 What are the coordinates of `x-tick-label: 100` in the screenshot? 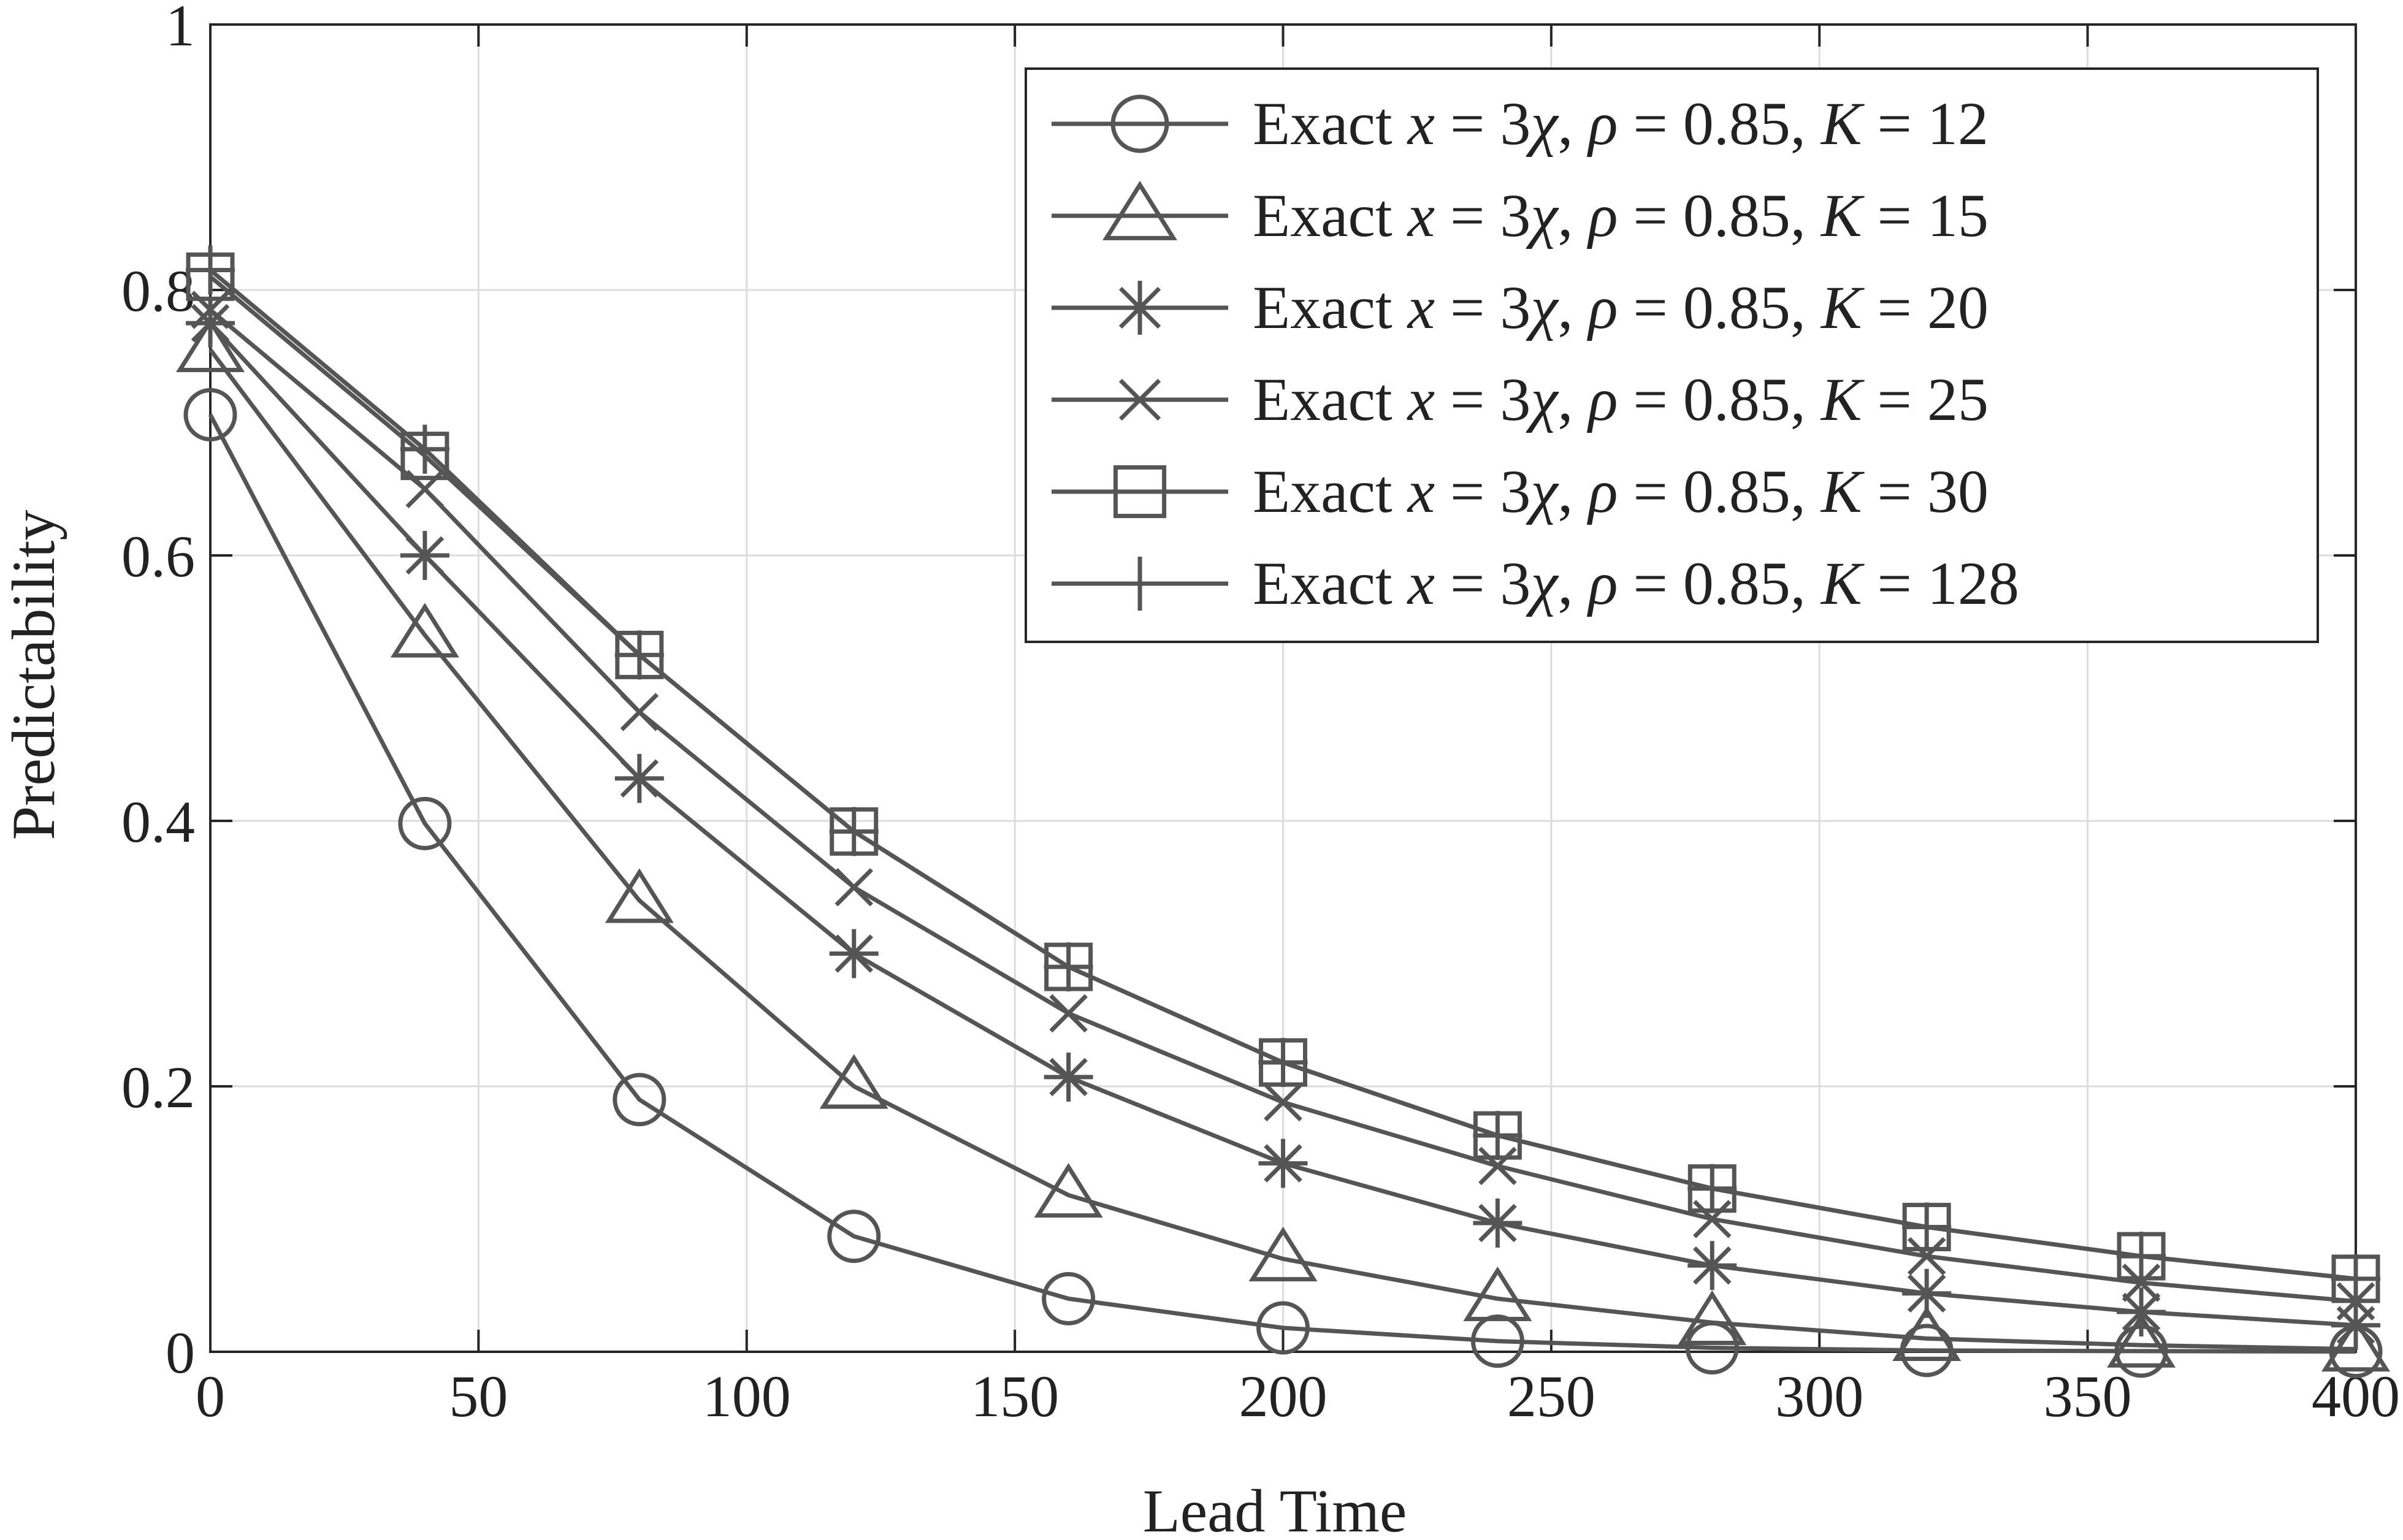 It's located at (747, 1396).